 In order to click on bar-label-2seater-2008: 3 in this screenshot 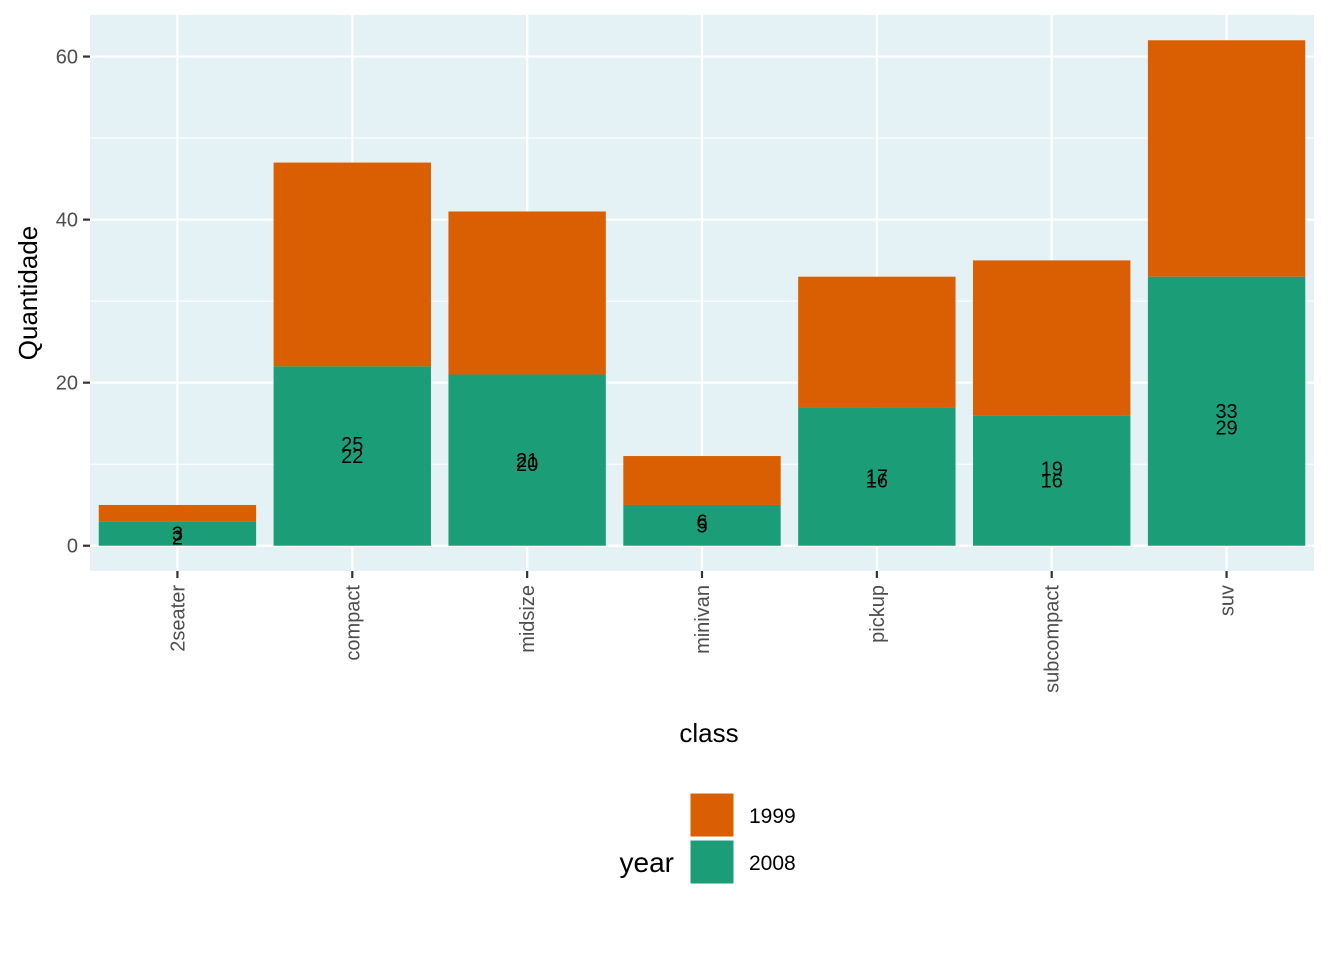, I will do `click(177, 534)`.